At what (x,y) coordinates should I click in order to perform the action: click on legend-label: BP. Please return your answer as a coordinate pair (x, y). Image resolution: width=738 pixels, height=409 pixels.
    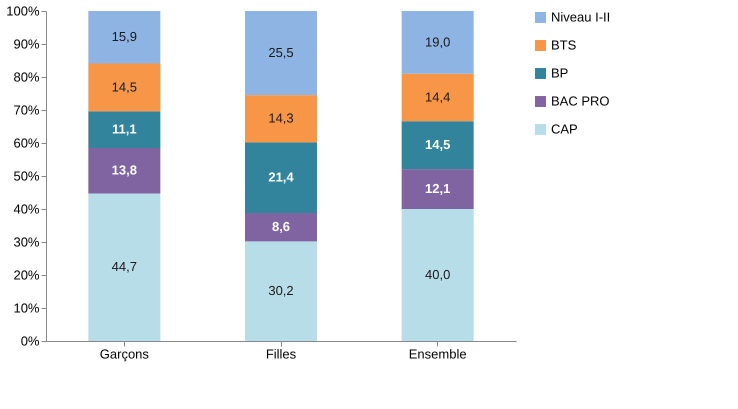
    Looking at the image, I should click on (559, 73).